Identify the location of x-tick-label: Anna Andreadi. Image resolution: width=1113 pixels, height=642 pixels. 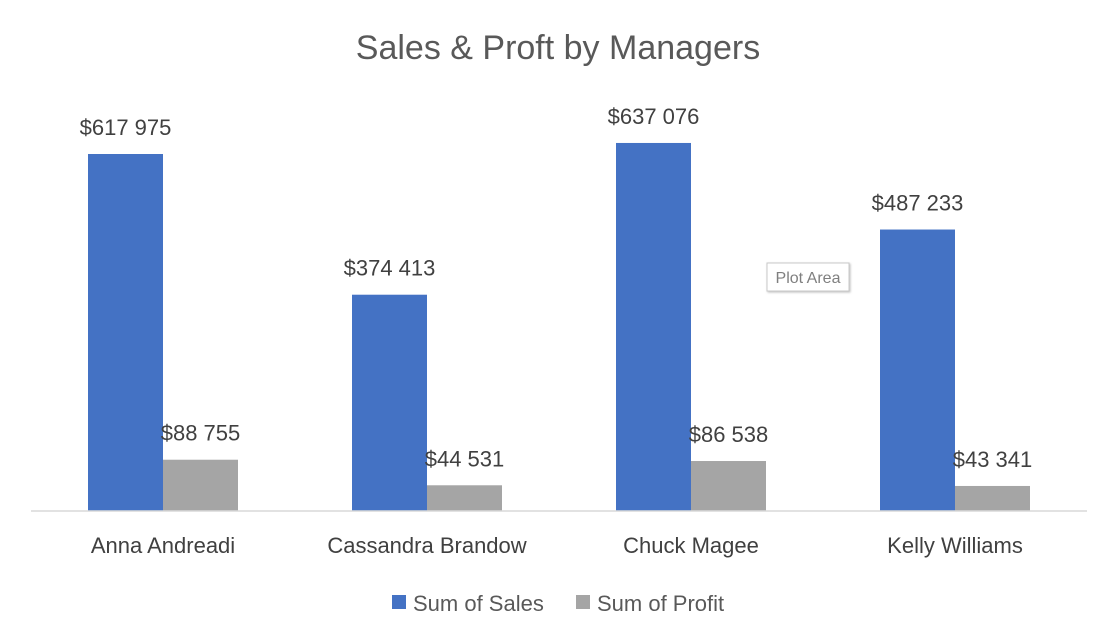
(163, 545).